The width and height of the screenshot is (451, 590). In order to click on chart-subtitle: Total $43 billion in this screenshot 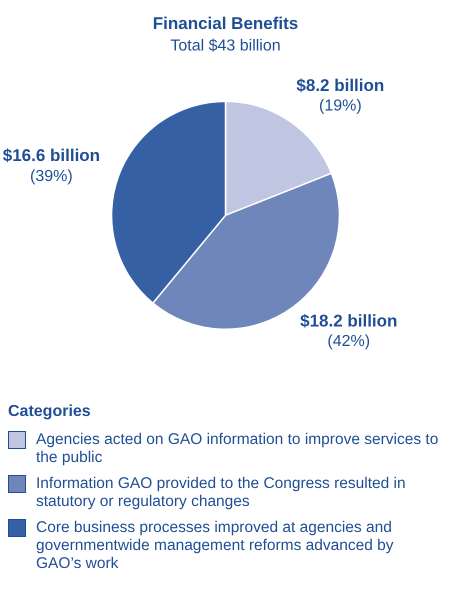, I will do `click(225, 45)`.